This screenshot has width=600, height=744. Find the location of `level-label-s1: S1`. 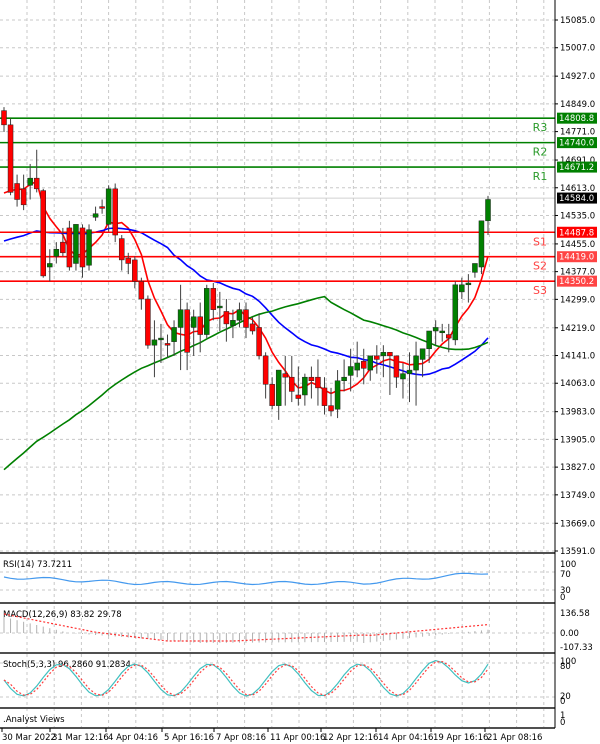

level-label-s1: S1 is located at coordinates (540, 241).